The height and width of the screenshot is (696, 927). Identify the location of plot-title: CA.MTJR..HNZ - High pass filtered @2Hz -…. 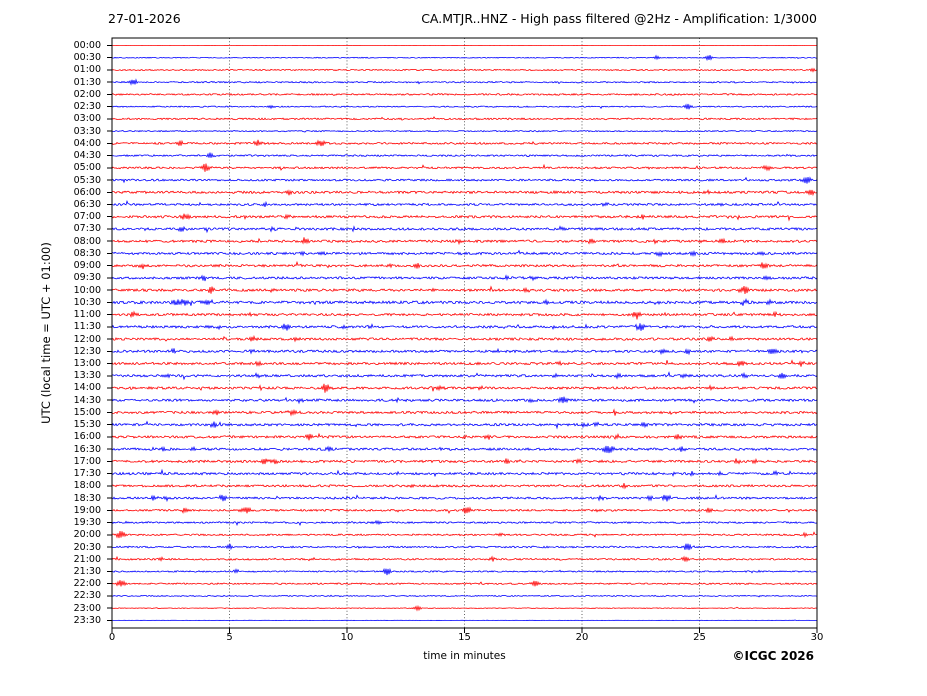
(619, 18).